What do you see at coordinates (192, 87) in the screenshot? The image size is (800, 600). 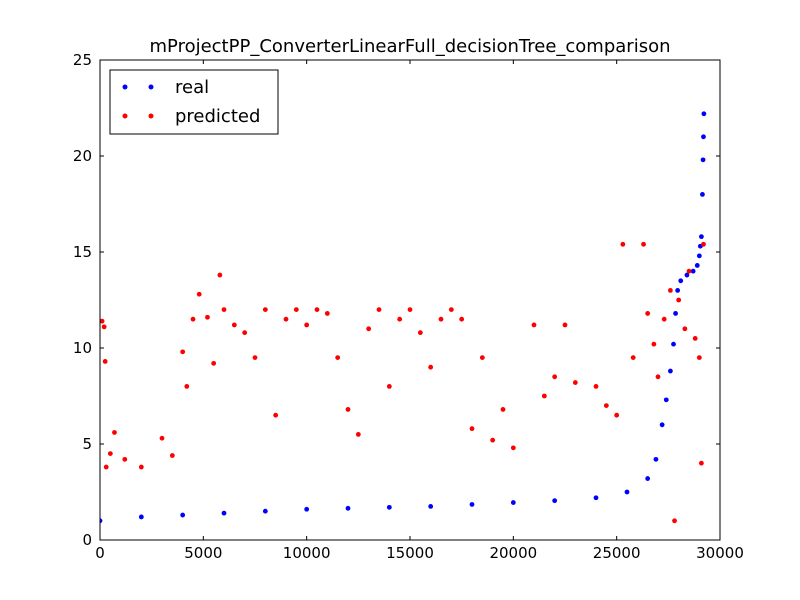 I see `legend-label-real: real` at bounding box center [192, 87].